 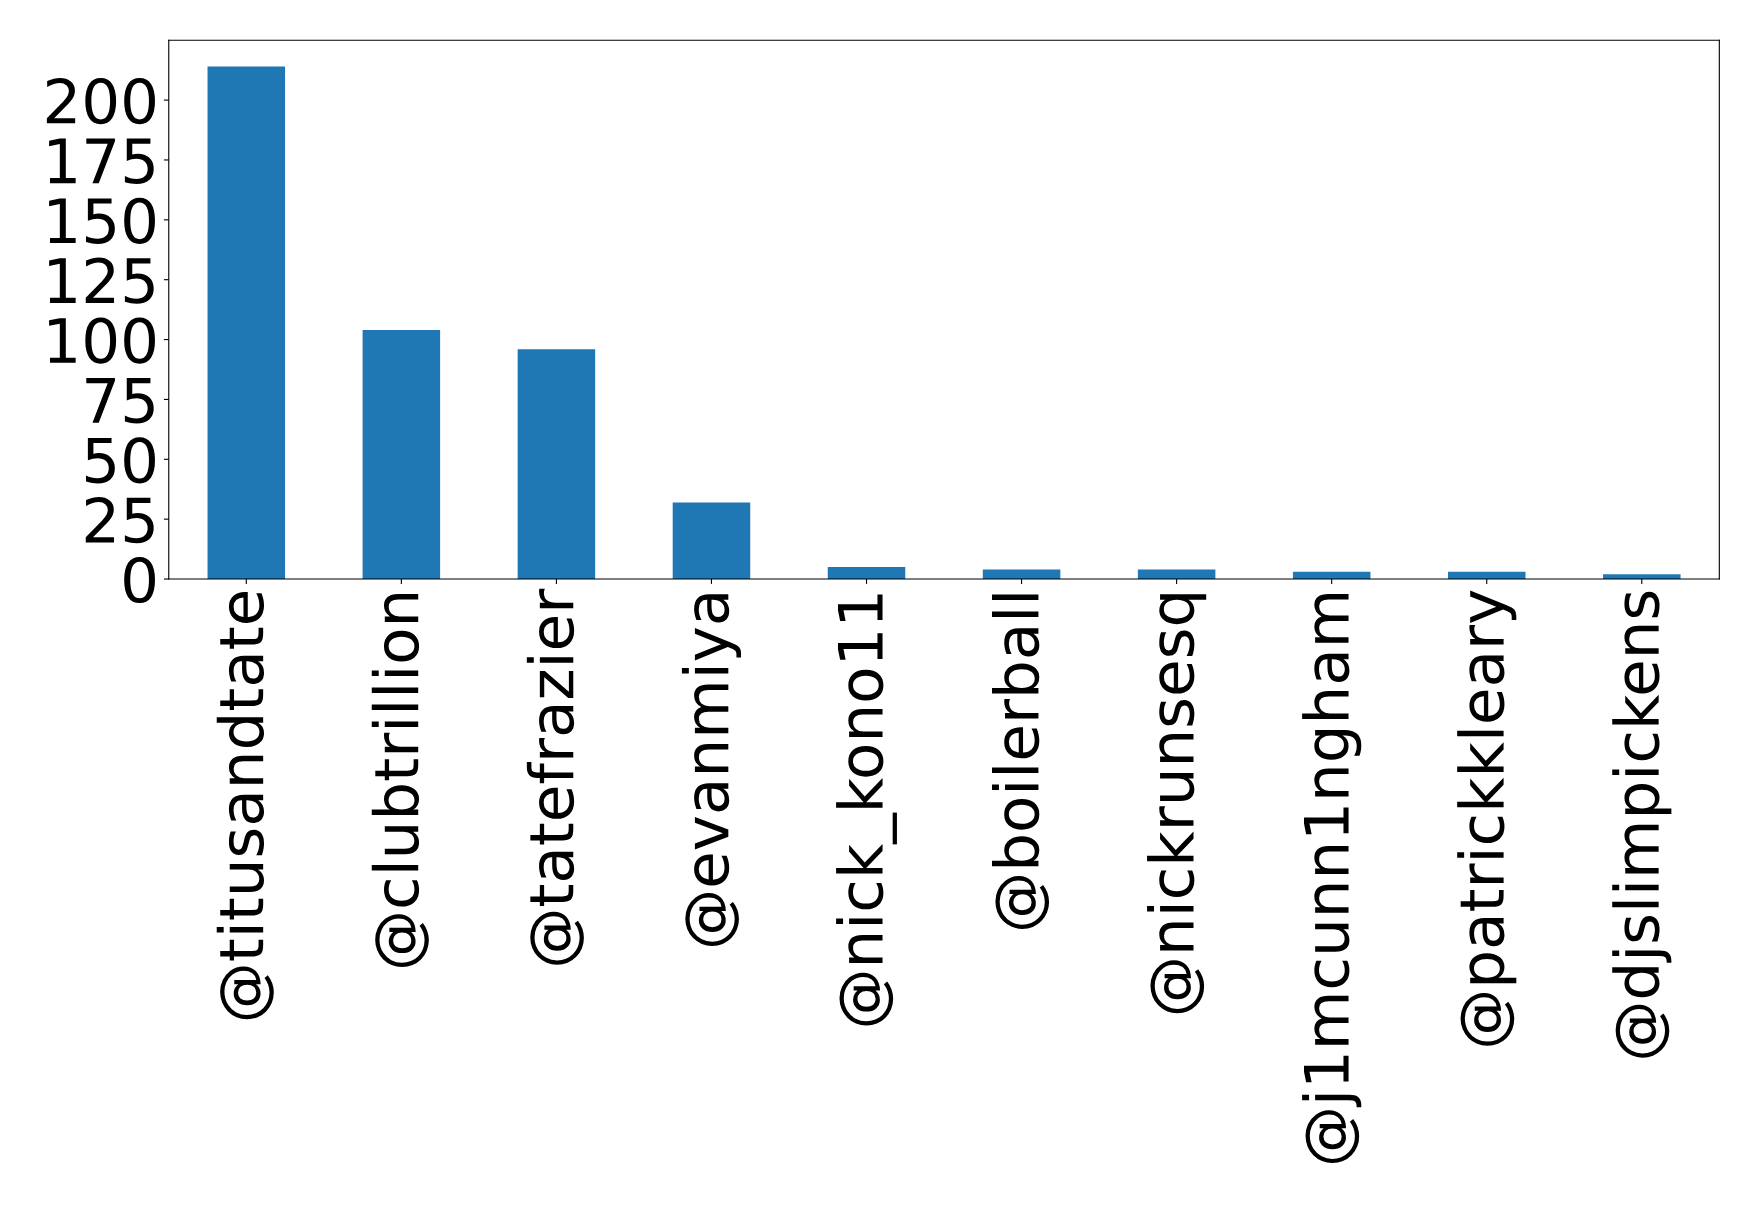 What do you see at coordinates (120, 401) in the screenshot?
I see `y-tick-label: 75` at bounding box center [120, 401].